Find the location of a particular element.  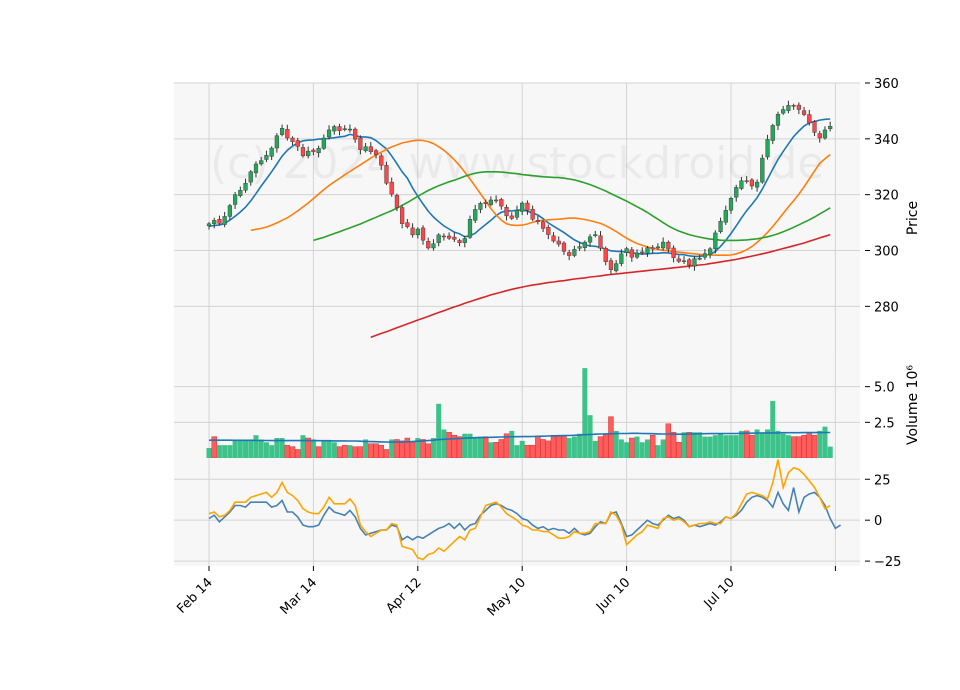

oscillator-line is located at coordinates (519, 510).